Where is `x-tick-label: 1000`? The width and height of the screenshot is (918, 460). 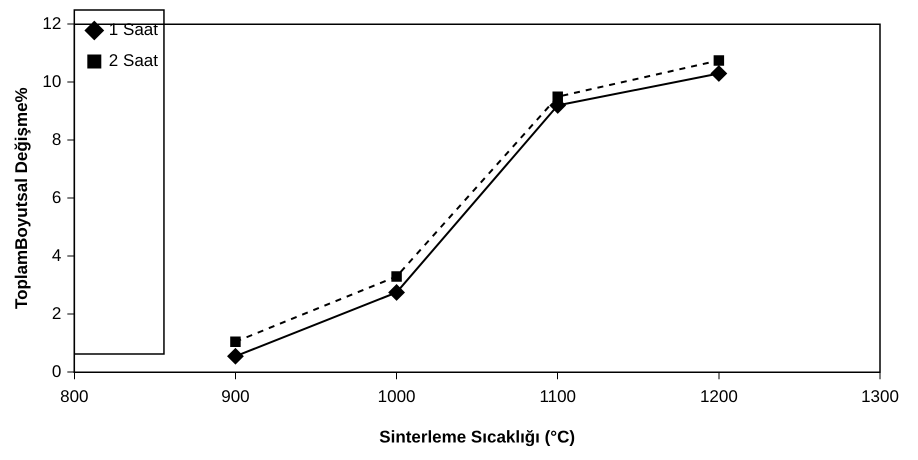 x-tick-label: 1000 is located at coordinates (397, 396).